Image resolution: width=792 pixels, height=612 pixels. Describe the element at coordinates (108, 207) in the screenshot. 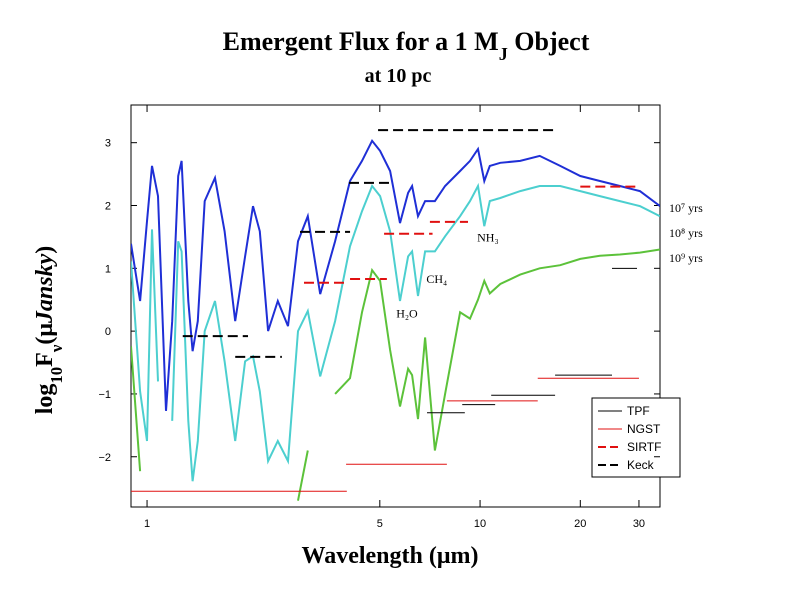

I see `y-tick-label: 2` at that location.